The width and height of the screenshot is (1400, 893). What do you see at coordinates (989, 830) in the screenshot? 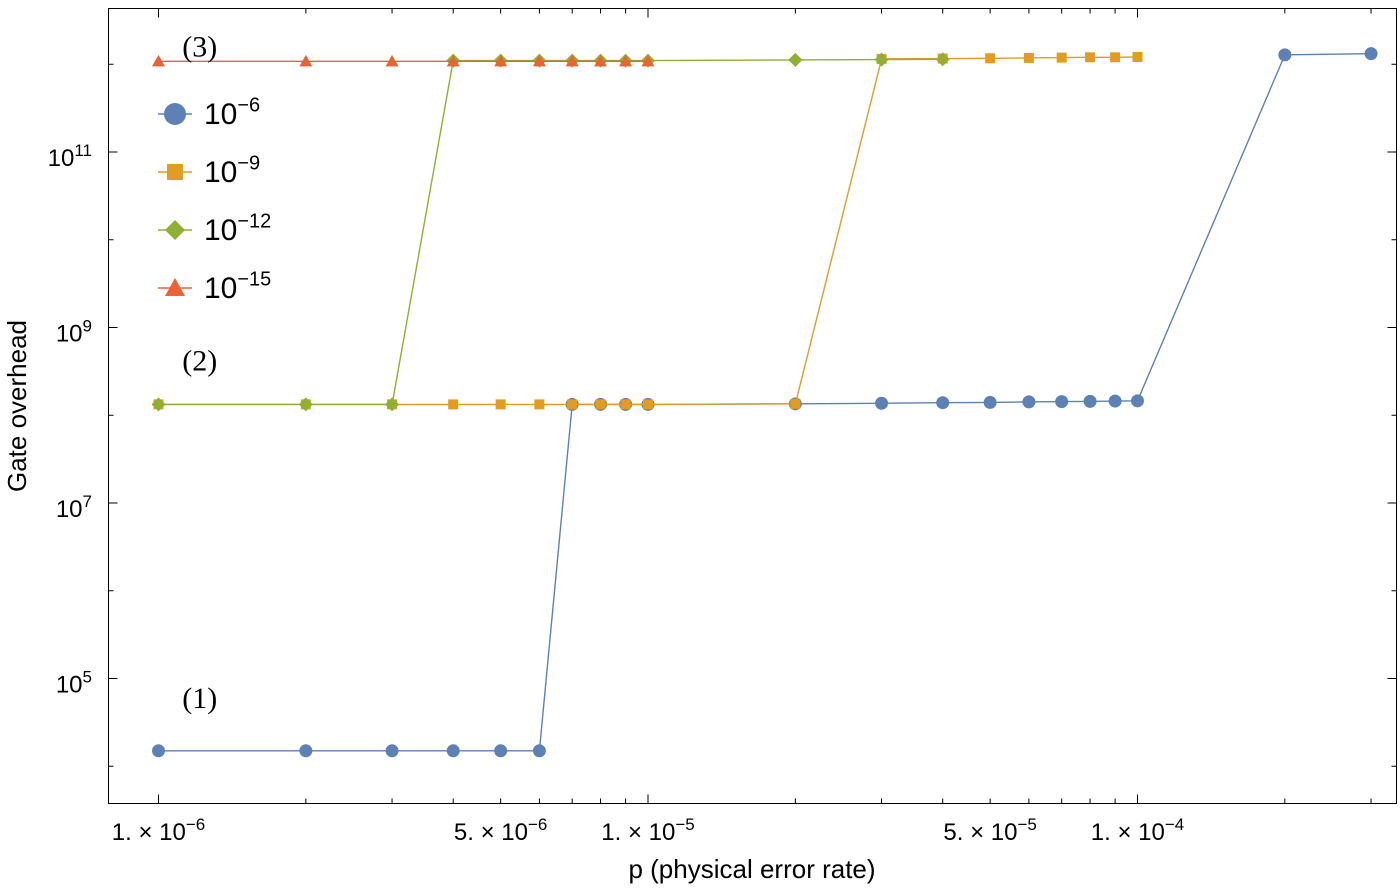
I see `x-tick-label: 5. × 10−5` at bounding box center [989, 830].